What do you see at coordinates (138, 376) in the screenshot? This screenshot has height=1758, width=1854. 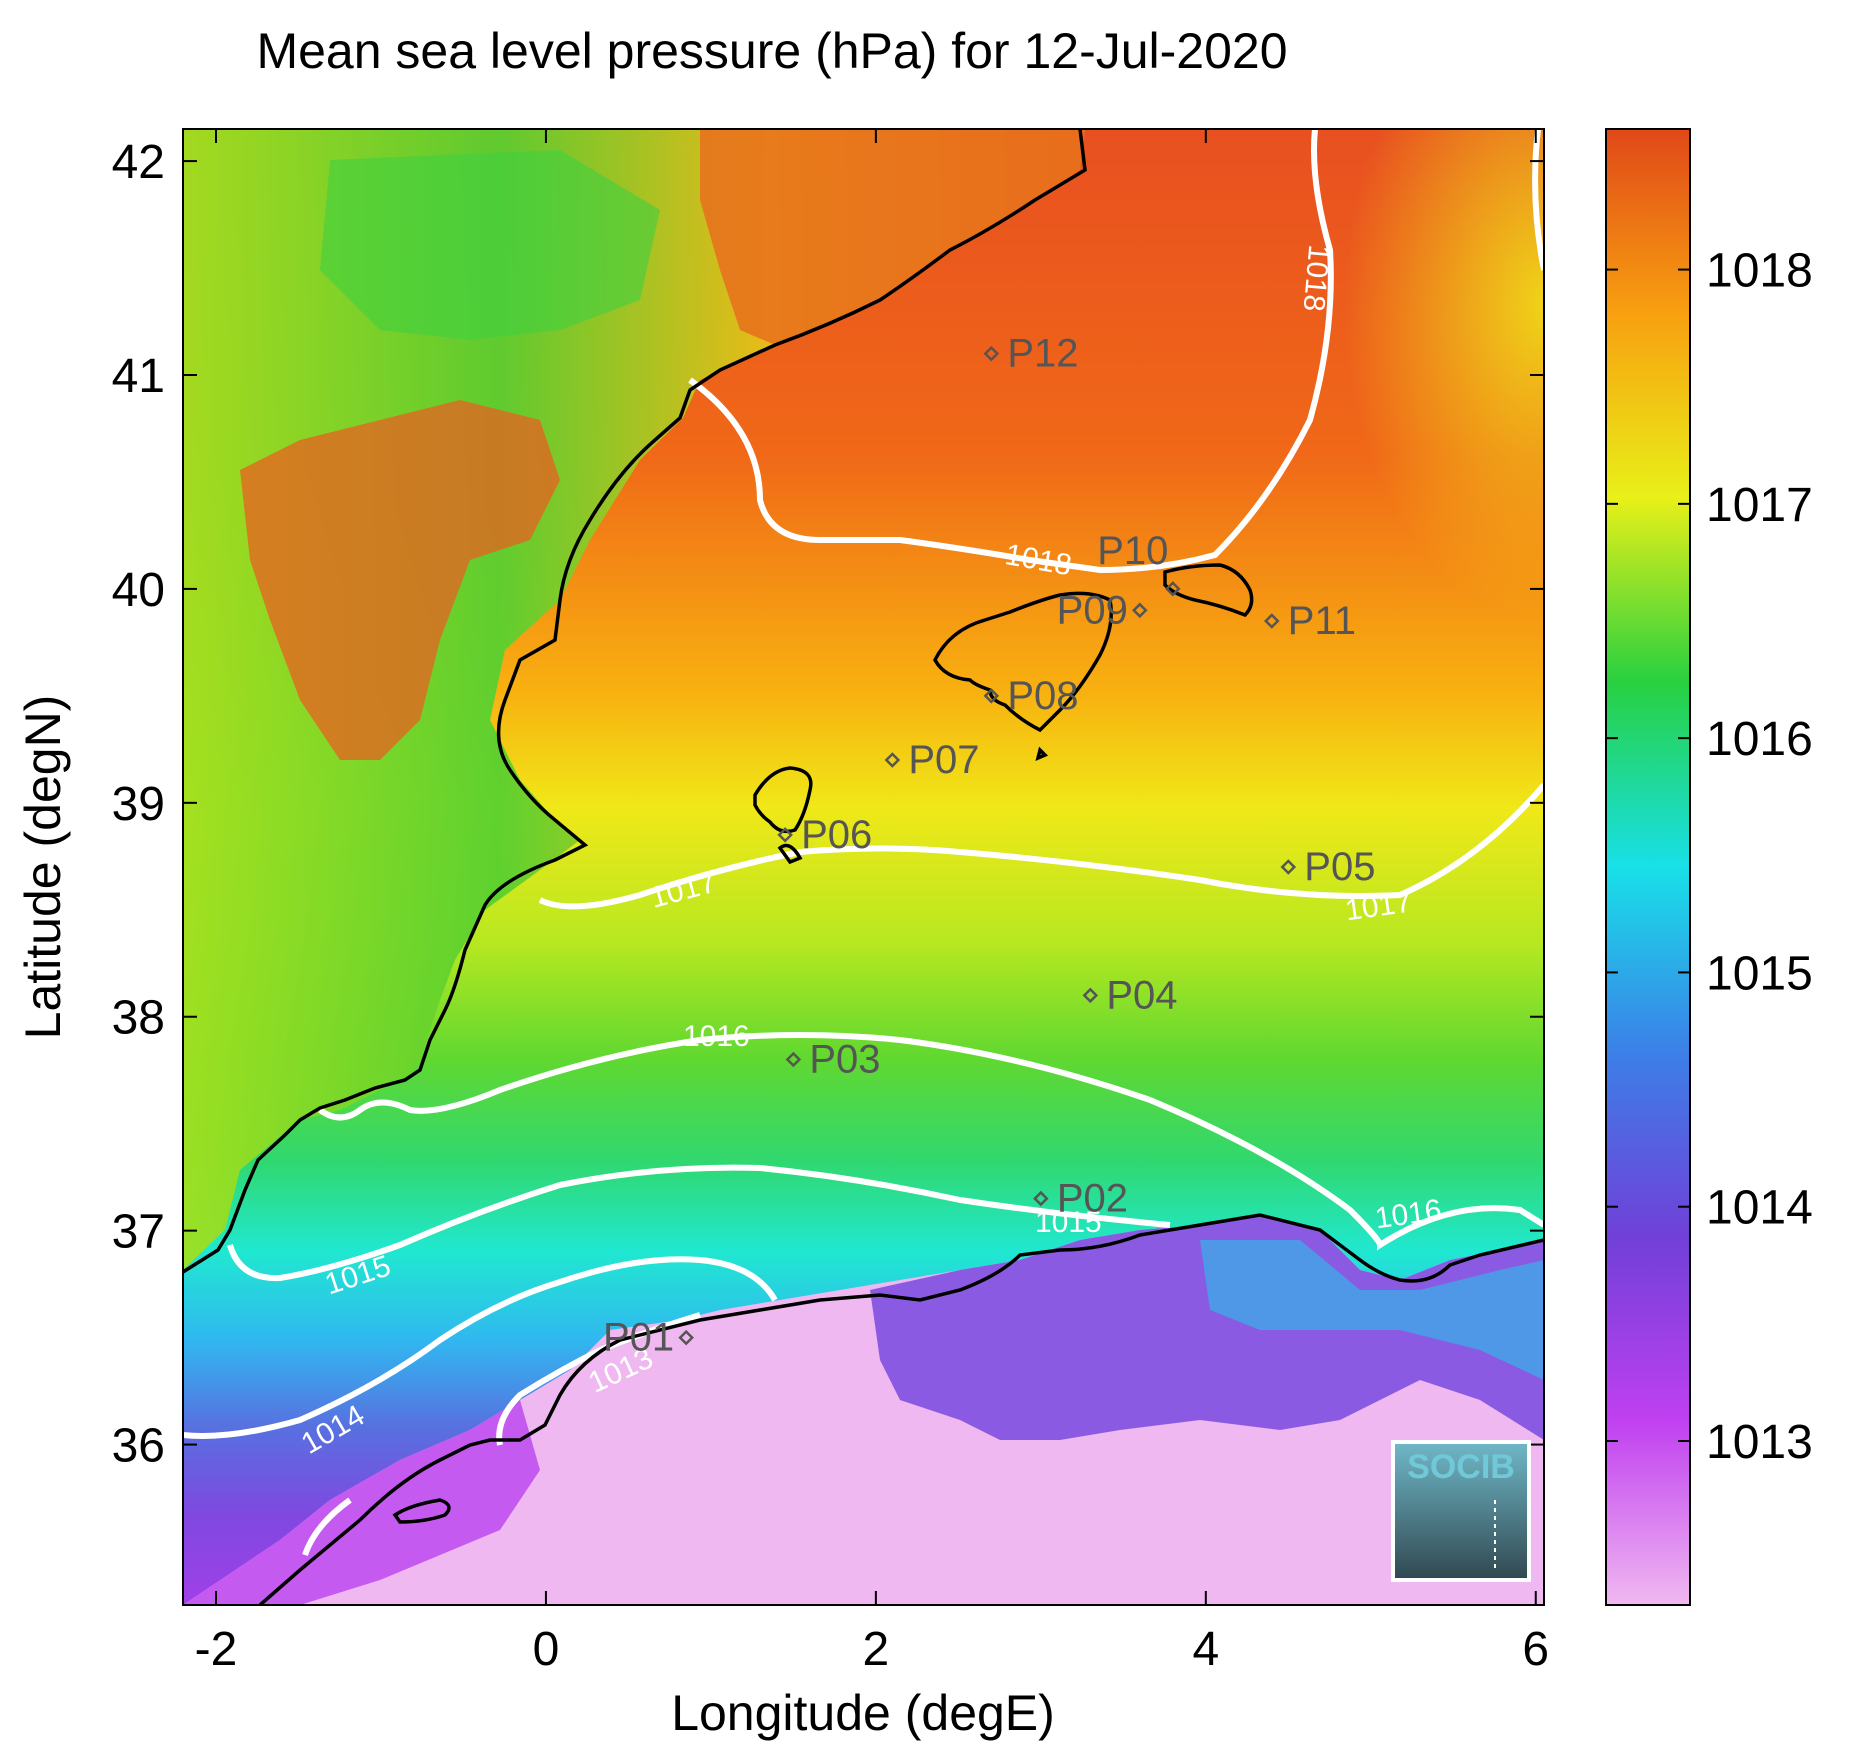 I see `y-tick-label: 41` at bounding box center [138, 376].